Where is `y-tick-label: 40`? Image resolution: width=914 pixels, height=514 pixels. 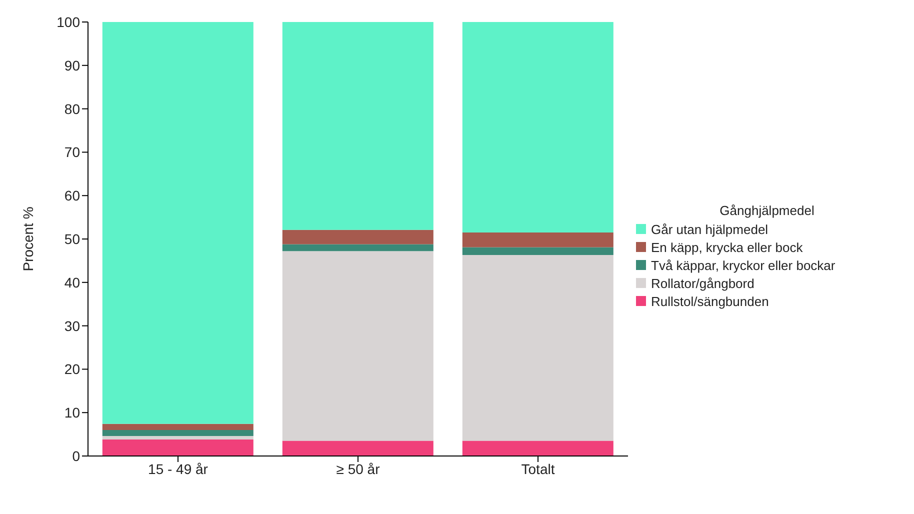 y-tick-label: 40 is located at coordinates (72, 282).